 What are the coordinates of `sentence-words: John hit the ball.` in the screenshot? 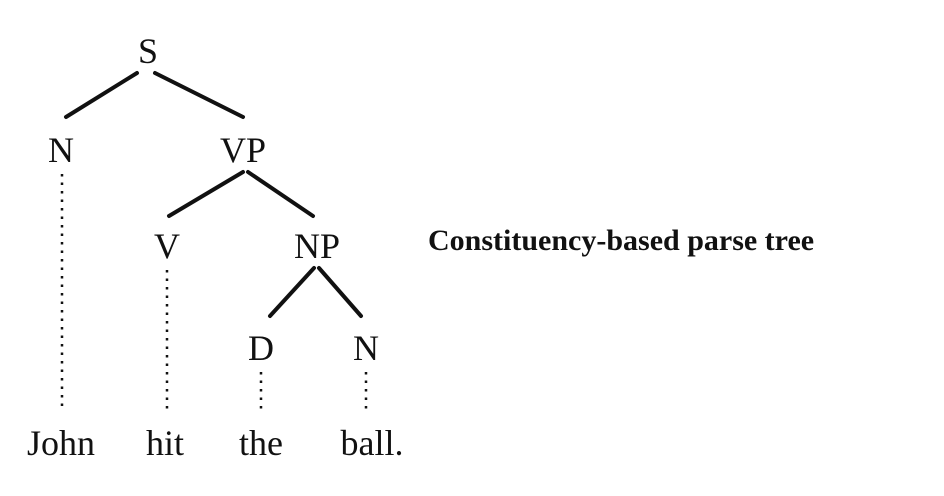 It's located at (215, 443).